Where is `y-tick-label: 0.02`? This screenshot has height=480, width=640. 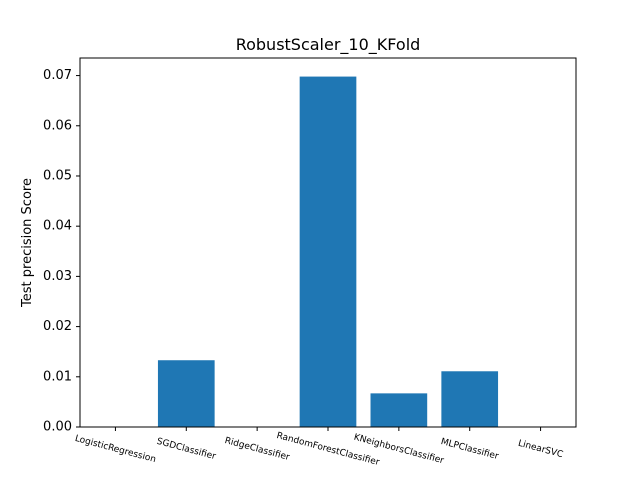 y-tick-label: 0.02 is located at coordinates (57, 326).